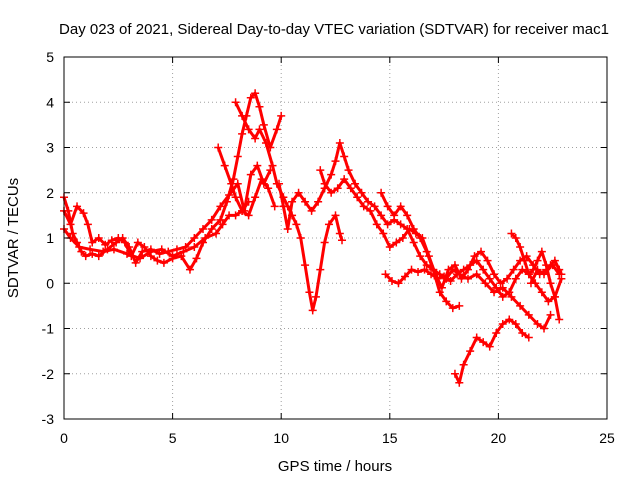 The height and width of the screenshot is (480, 640). Describe the element at coordinates (281, 438) in the screenshot. I see `x-tick-label: 10` at that location.